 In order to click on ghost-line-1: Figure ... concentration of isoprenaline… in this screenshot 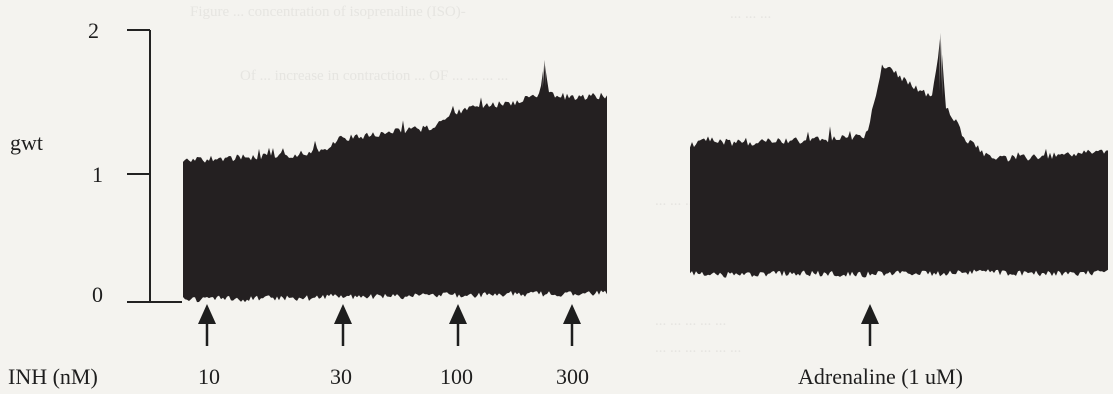, I will do `click(328, 12)`.